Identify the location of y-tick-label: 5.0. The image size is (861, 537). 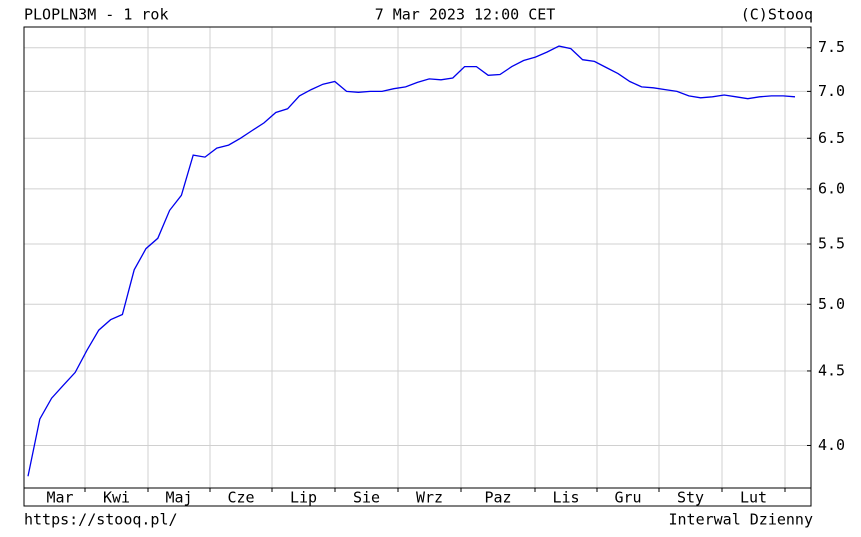
(831, 304).